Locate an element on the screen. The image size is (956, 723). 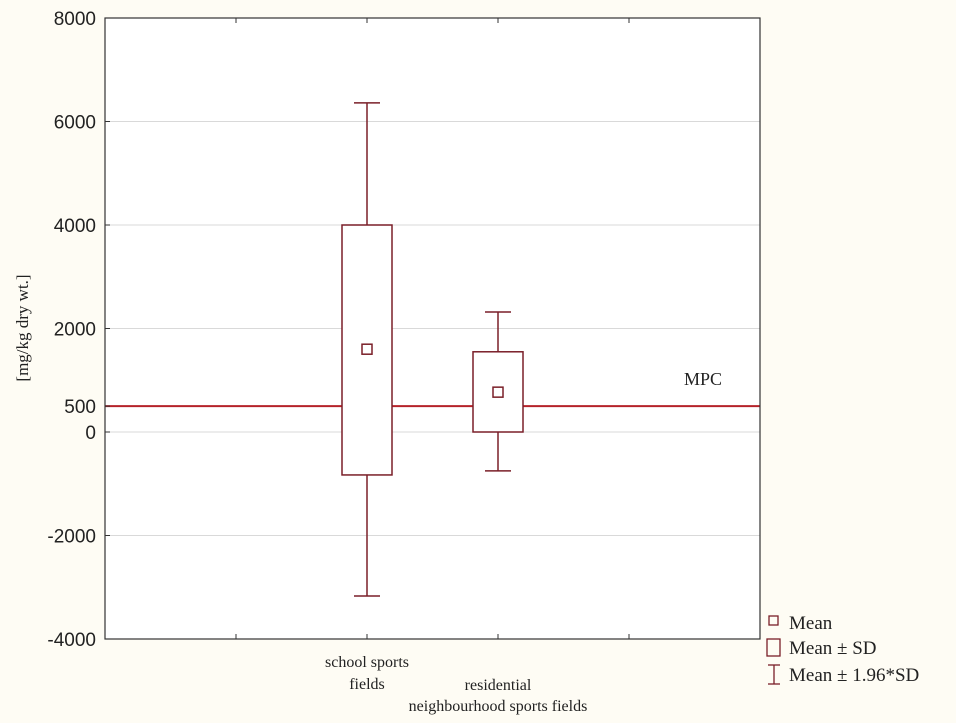
x-category-label: school sports is located at coordinates (367, 662).